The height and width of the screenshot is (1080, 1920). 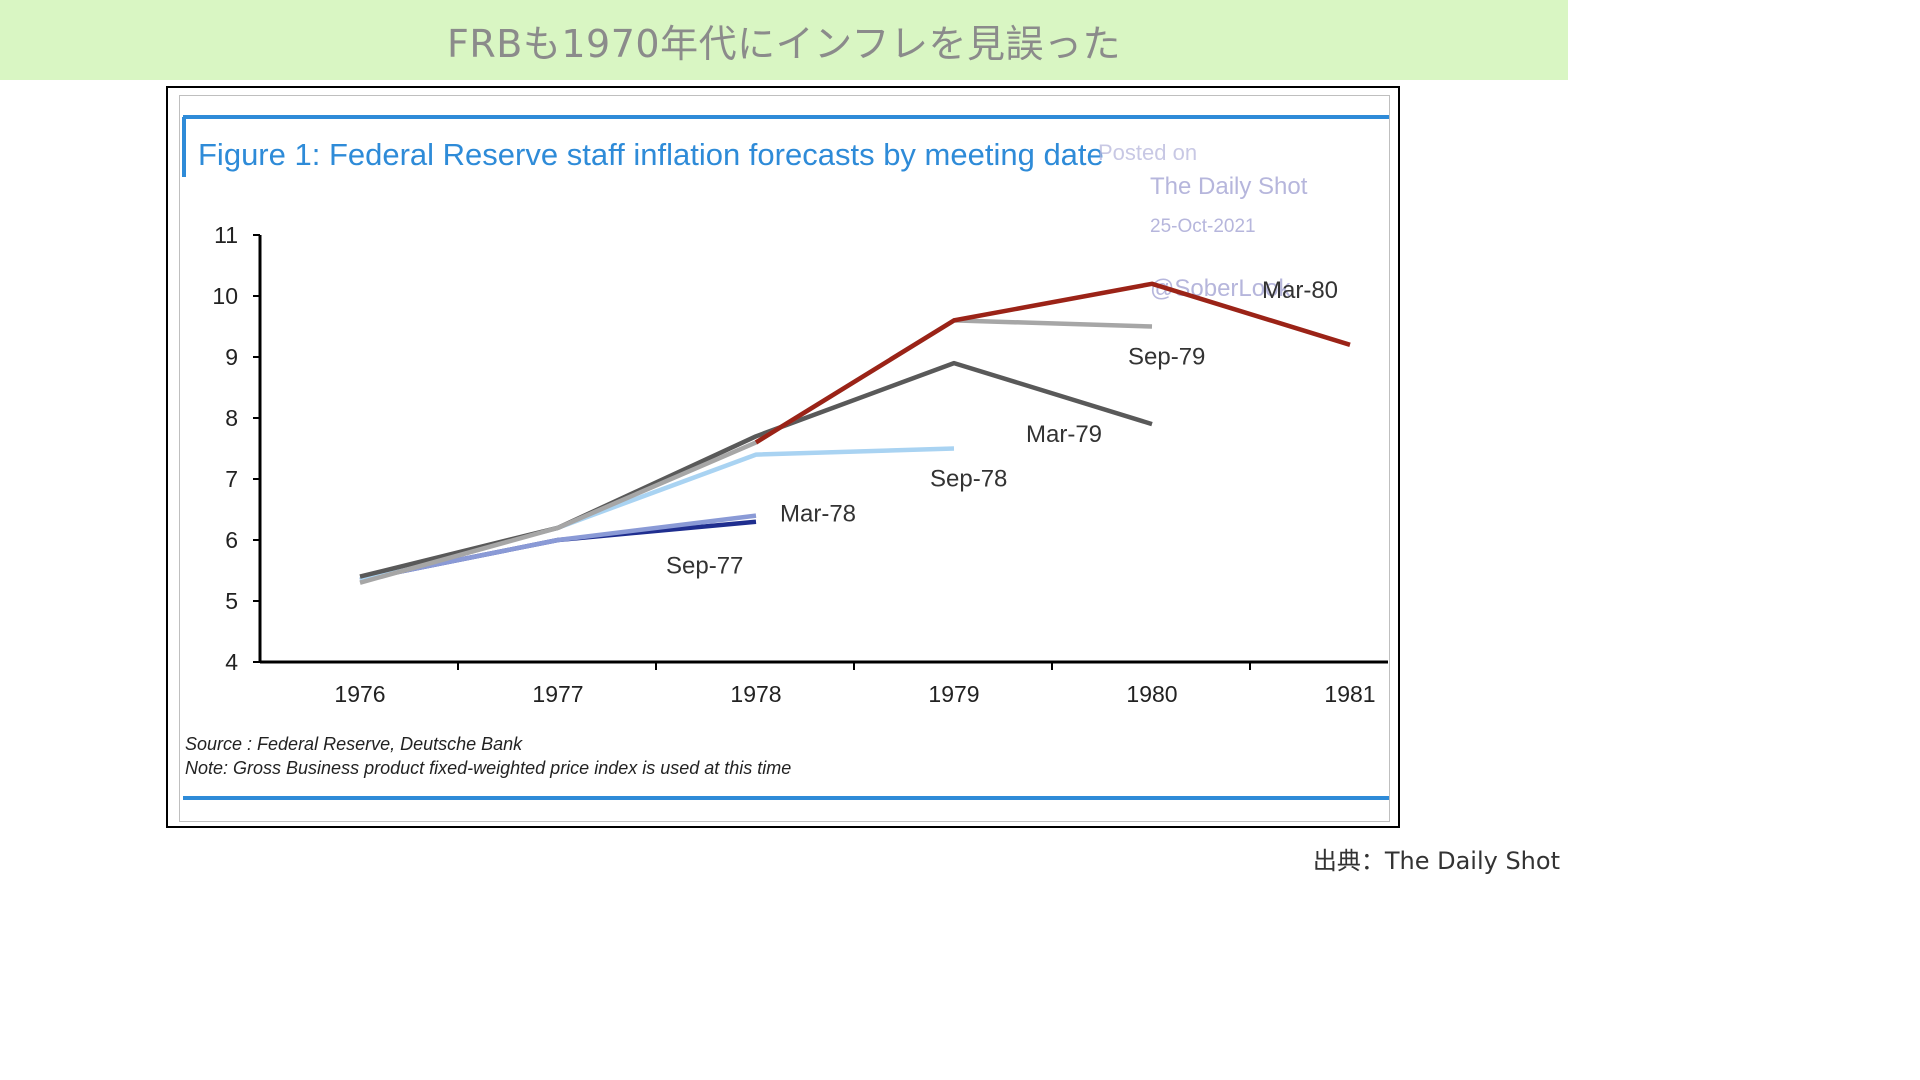 What do you see at coordinates (231, 601) in the screenshot?
I see `y-tick-label: 5` at bounding box center [231, 601].